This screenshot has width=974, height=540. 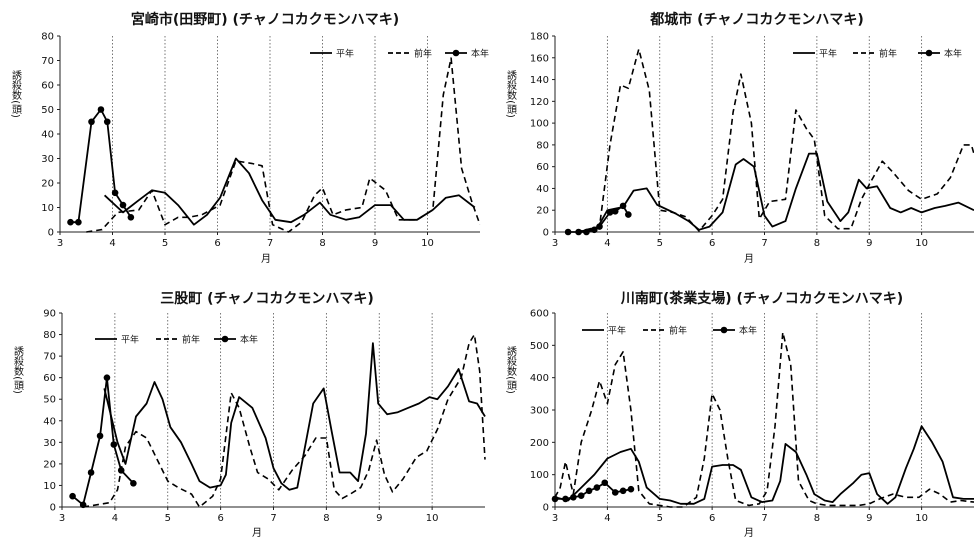 What do you see at coordinates (869, 518) in the screenshot?
I see `x-tick-label: 9` at bounding box center [869, 518].